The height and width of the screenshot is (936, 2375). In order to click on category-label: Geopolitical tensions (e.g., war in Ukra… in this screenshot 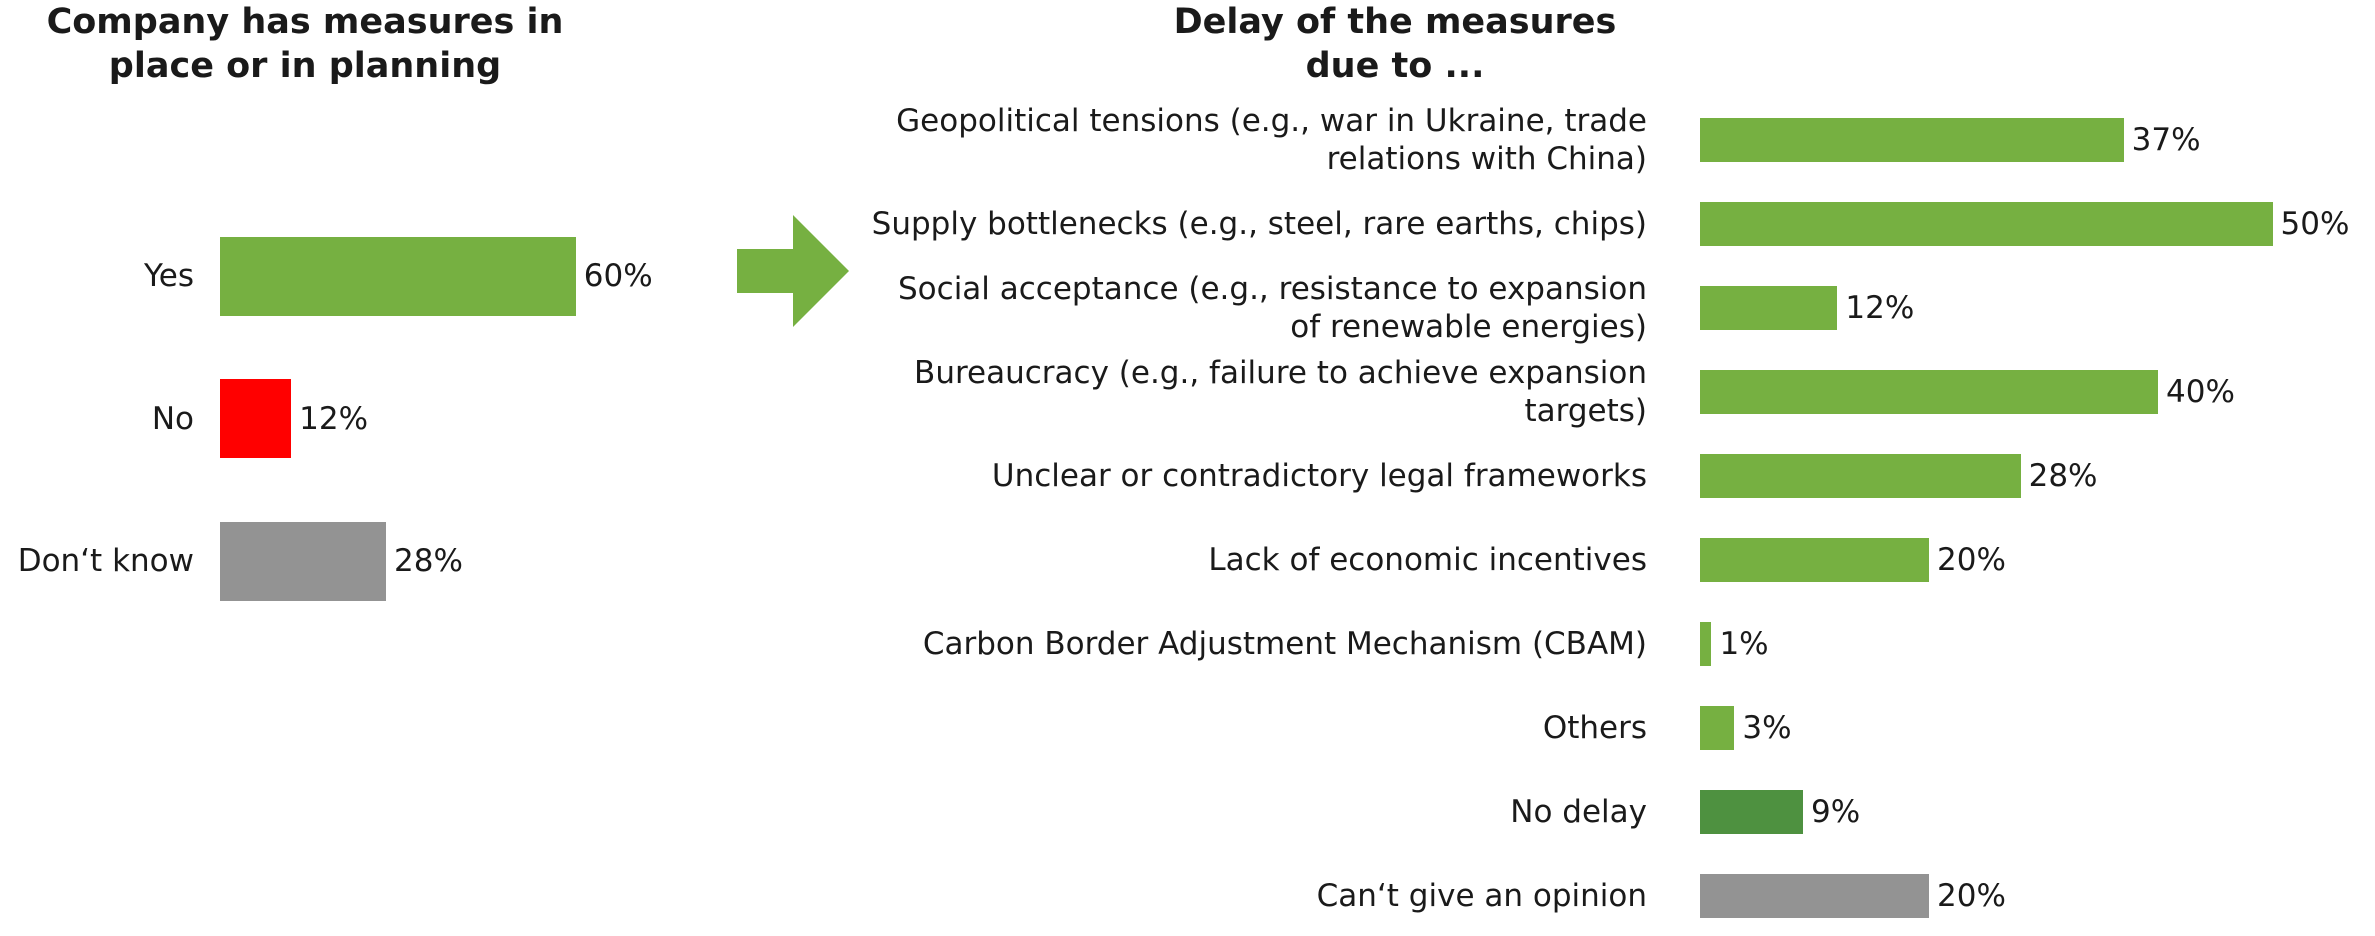, I will do `click(1271, 140)`.